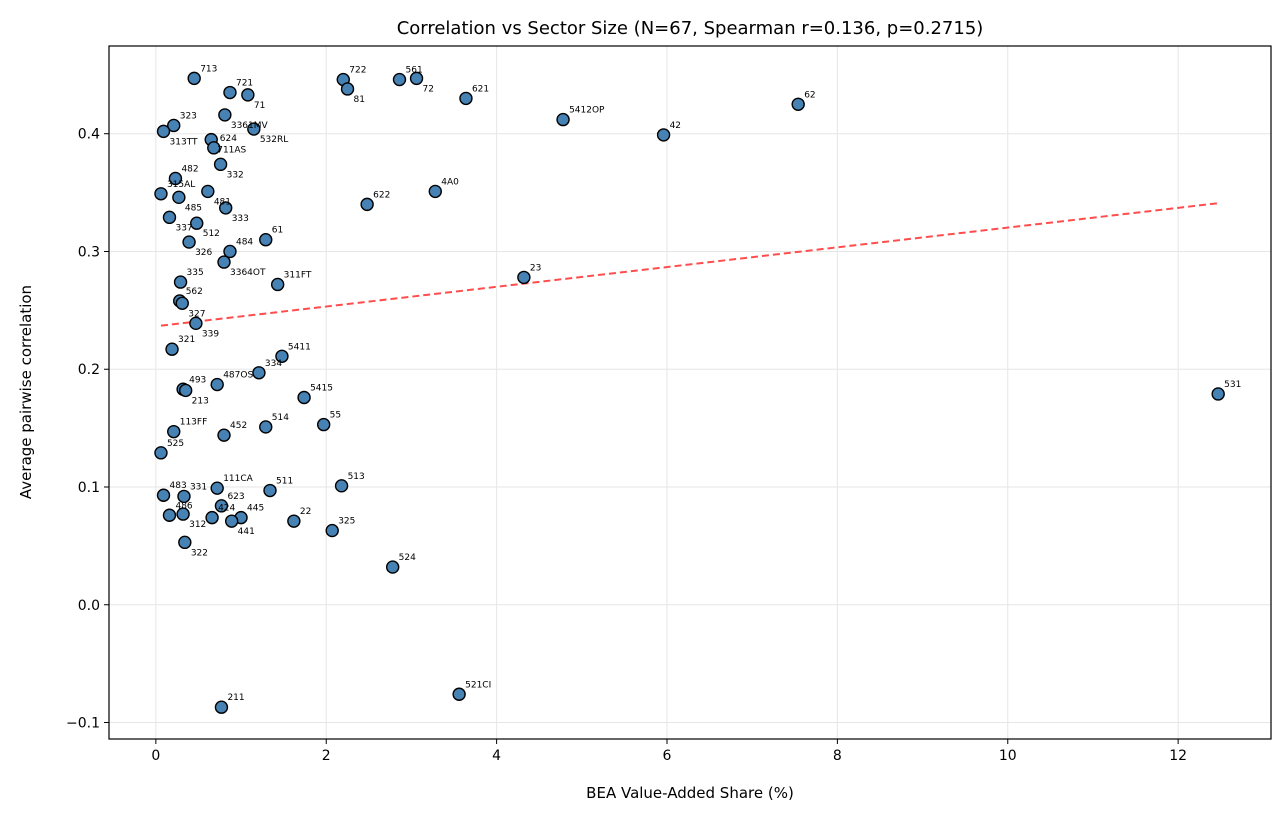 The height and width of the screenshot is (821, 1286). I want to click on point-label: 514, so click(280, 418).